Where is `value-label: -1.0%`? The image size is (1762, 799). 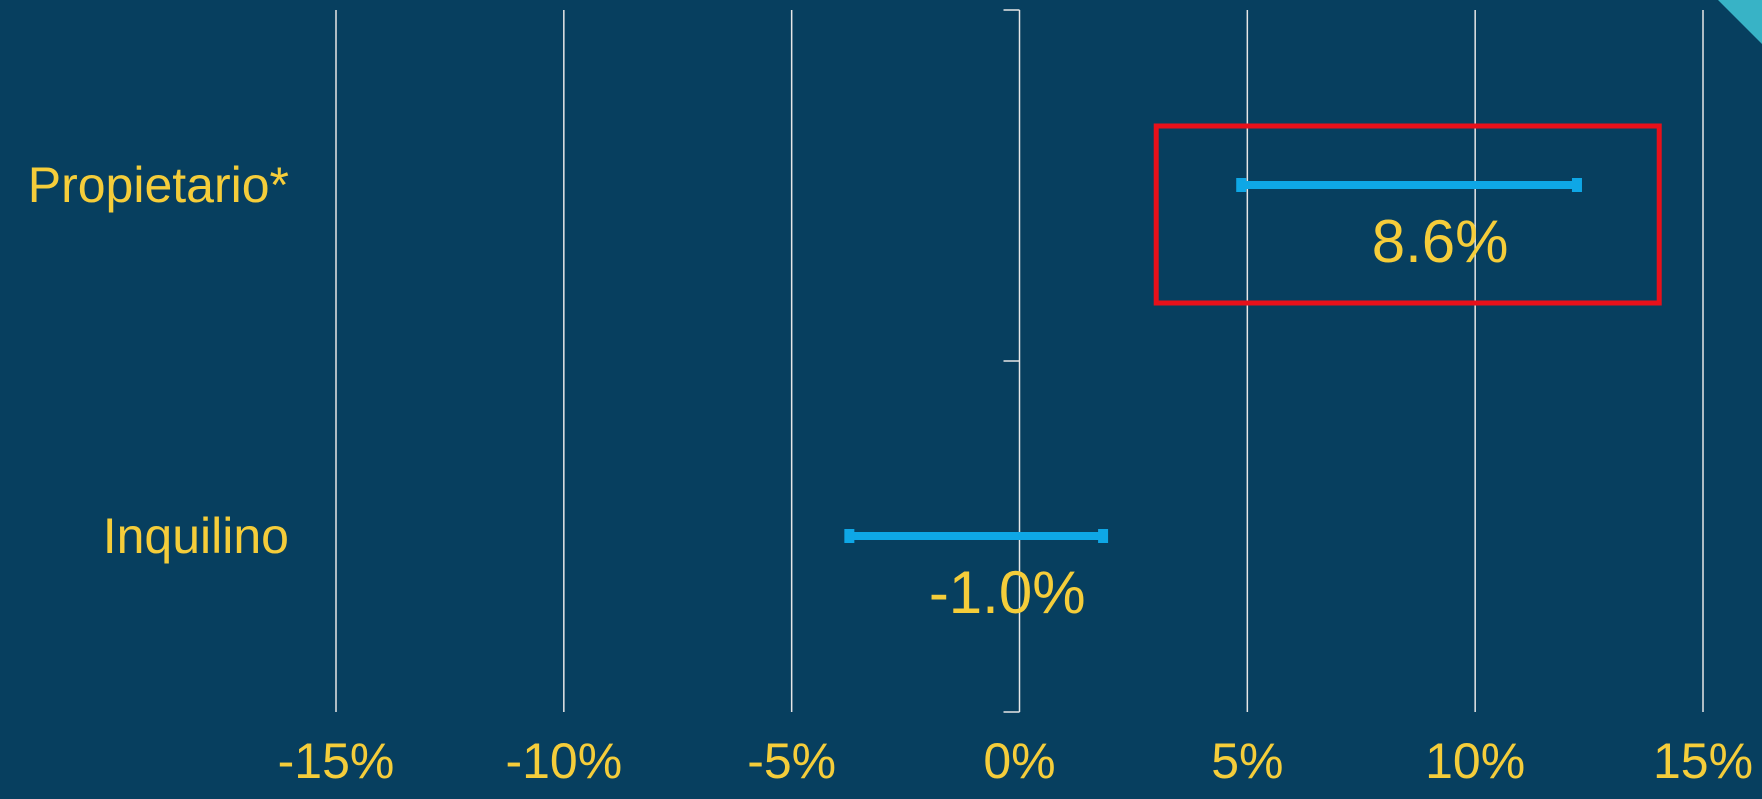
value-label: -1.0% is located at coordinates (1007, 592).